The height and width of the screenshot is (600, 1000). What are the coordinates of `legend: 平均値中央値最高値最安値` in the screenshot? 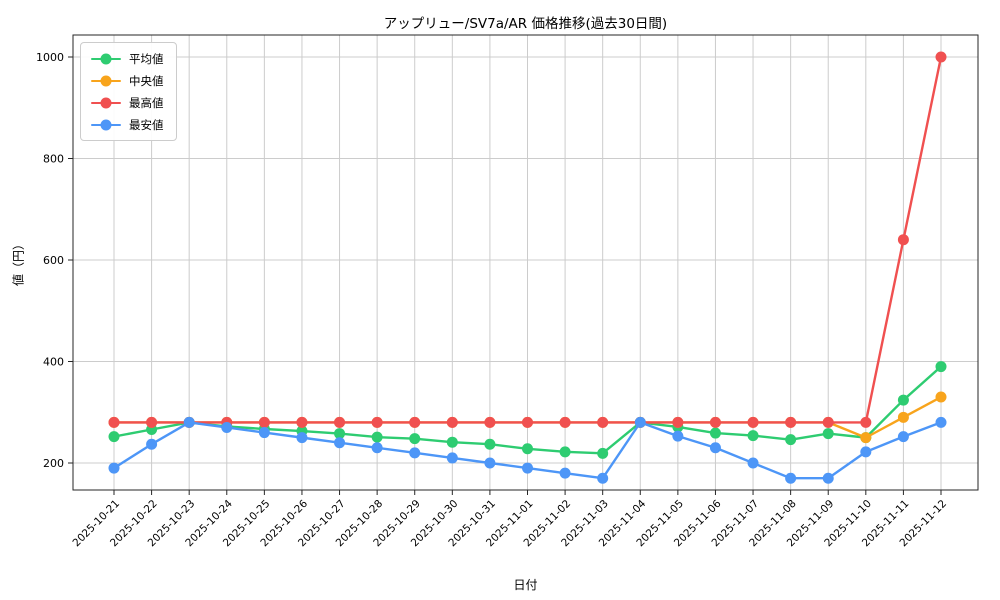 It's located at (128, 91).